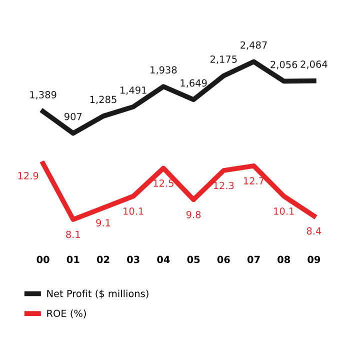 Image resolution: width=350 pixels, height=342 pixels. What do you see at coordinates (73, 116) in the screenshot?
I see `data-label: 907` at bounding box center [73, 116].